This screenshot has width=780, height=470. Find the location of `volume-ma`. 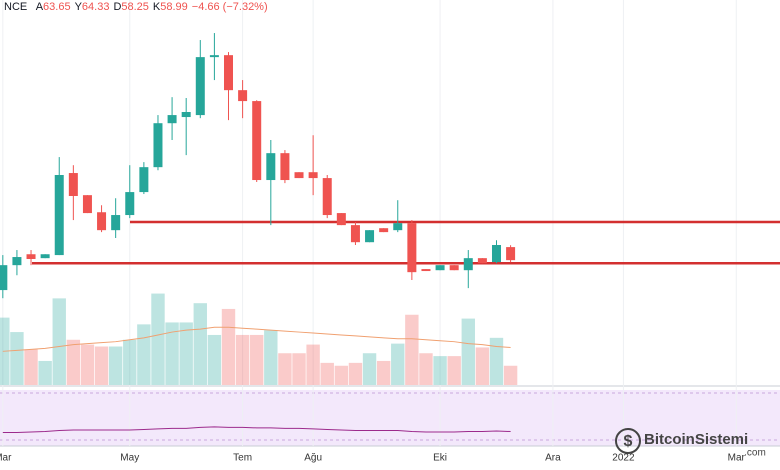

volume-ma is located at coordinates (256, 339).